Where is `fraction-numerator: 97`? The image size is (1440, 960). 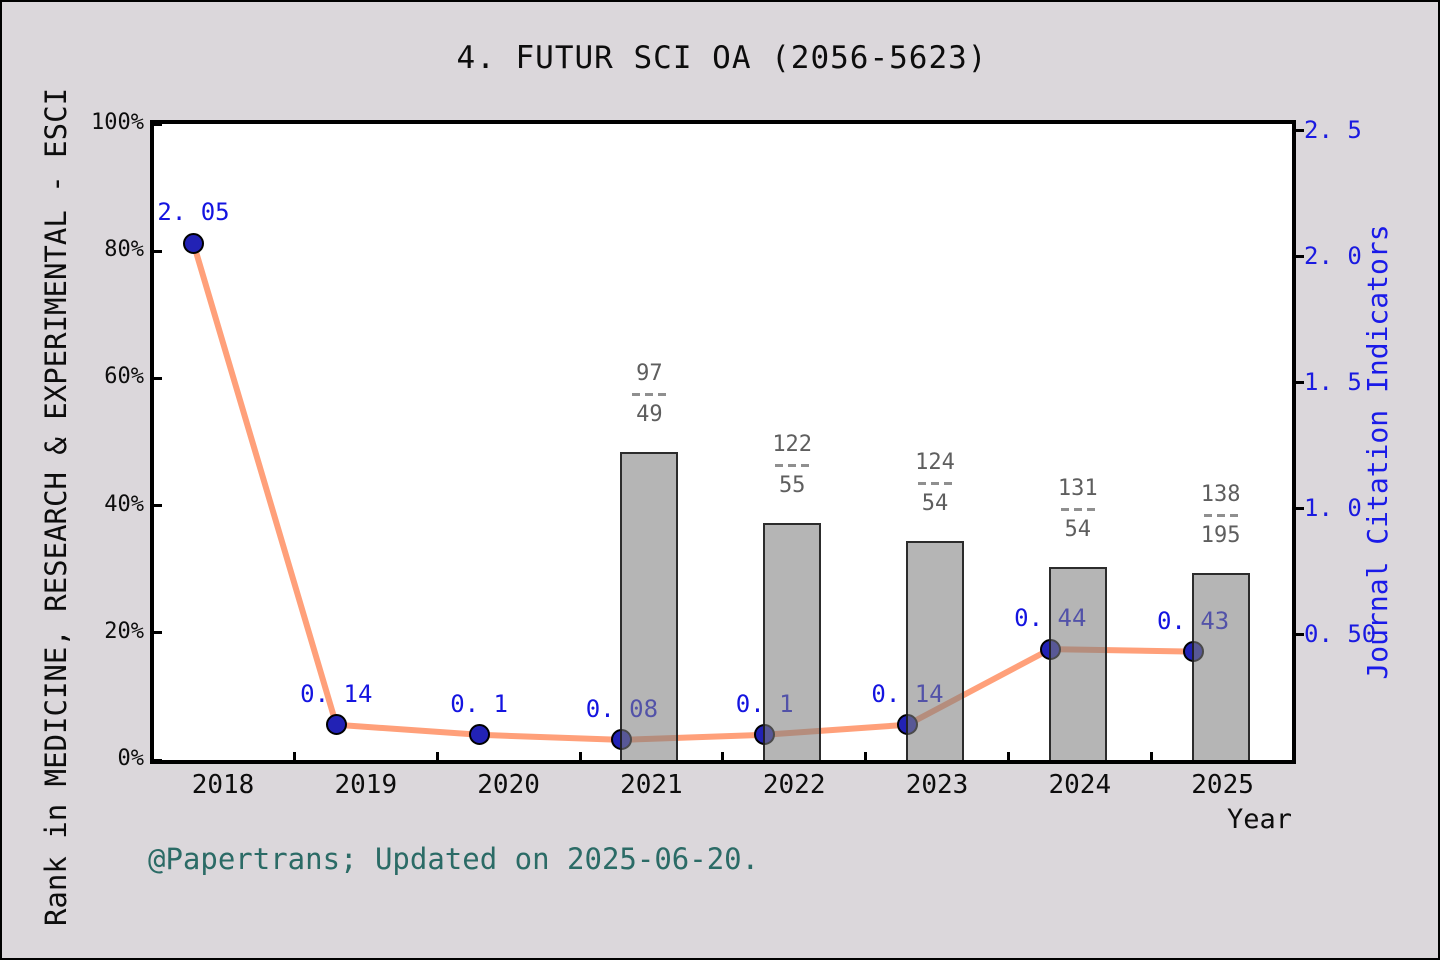 fraction-numerator: 97 is located at coordinates (649, 373).